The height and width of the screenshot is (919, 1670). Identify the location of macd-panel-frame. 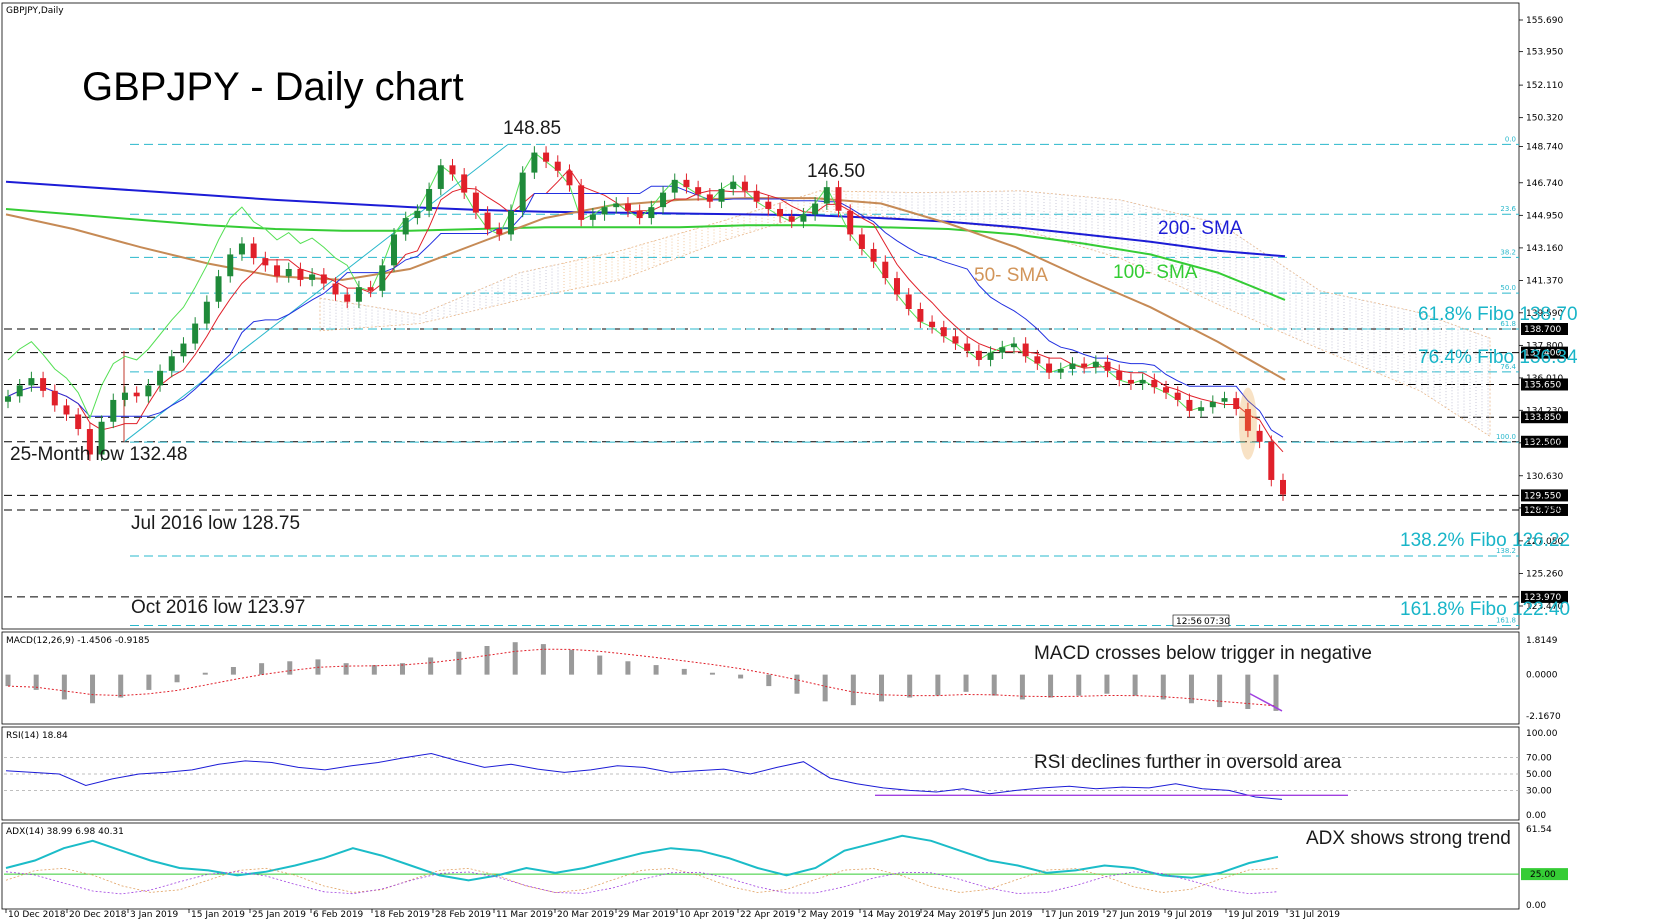
(760, 678).